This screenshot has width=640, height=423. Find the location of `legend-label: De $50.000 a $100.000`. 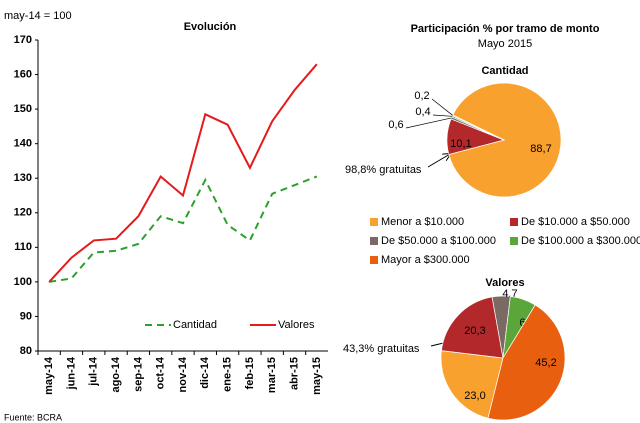

legend-label: De $50.000 a $100.000 is located at coordinates (438, 241).